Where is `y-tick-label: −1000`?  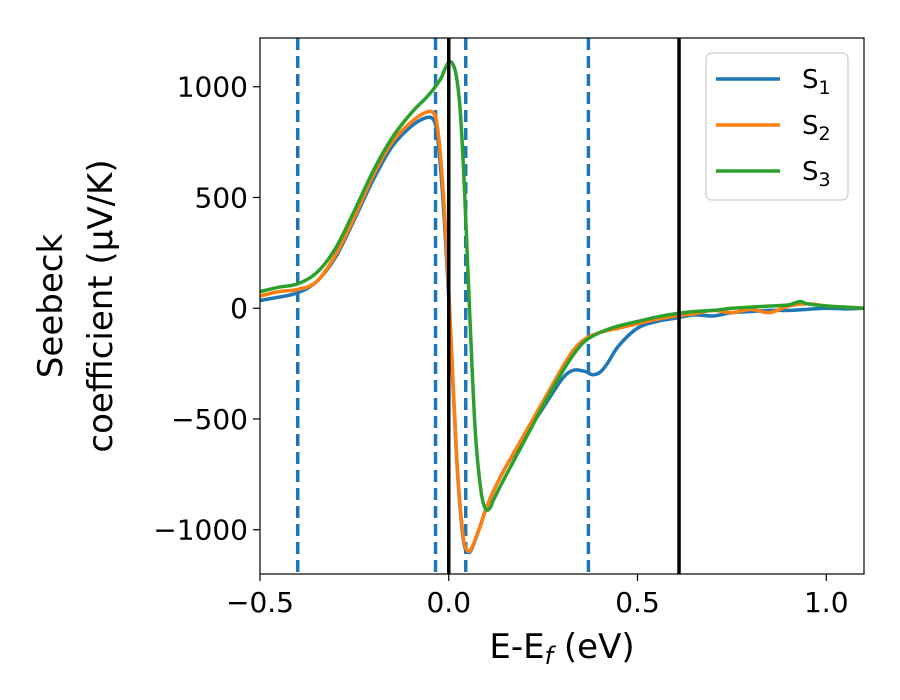 y-tick-label: −1000 is located at coordinates (200, 530).